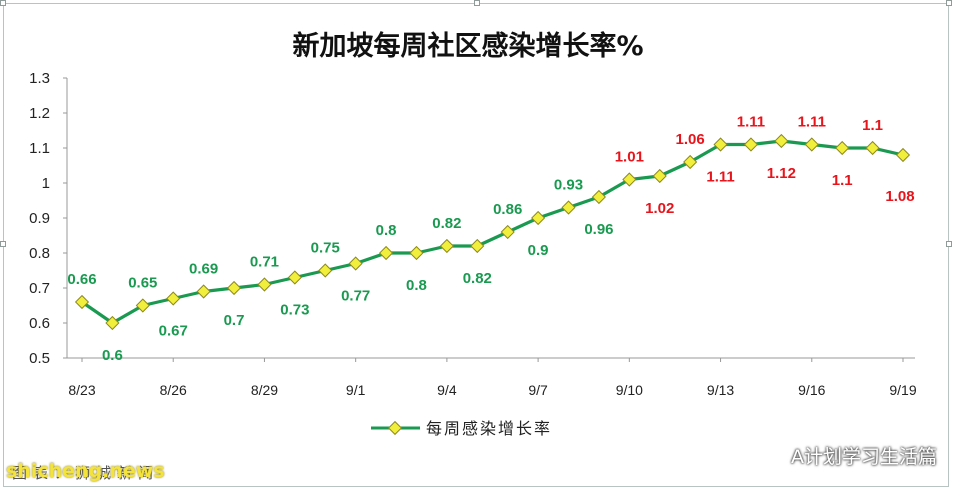  I want to click on x-tick-label: 9/1, so click(356, 390).